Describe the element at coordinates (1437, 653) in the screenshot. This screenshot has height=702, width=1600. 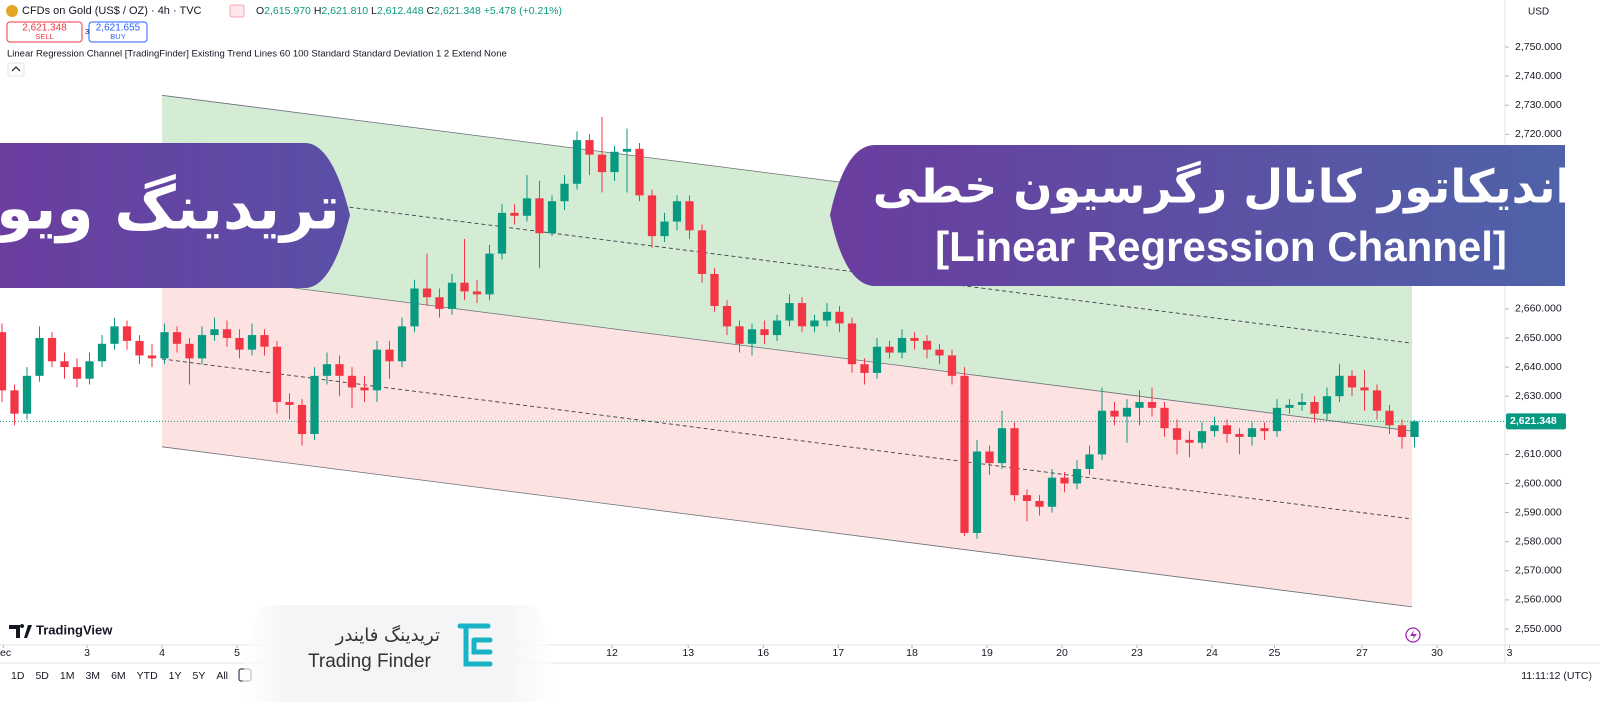
I see `x-tick-label: 30` at that location.